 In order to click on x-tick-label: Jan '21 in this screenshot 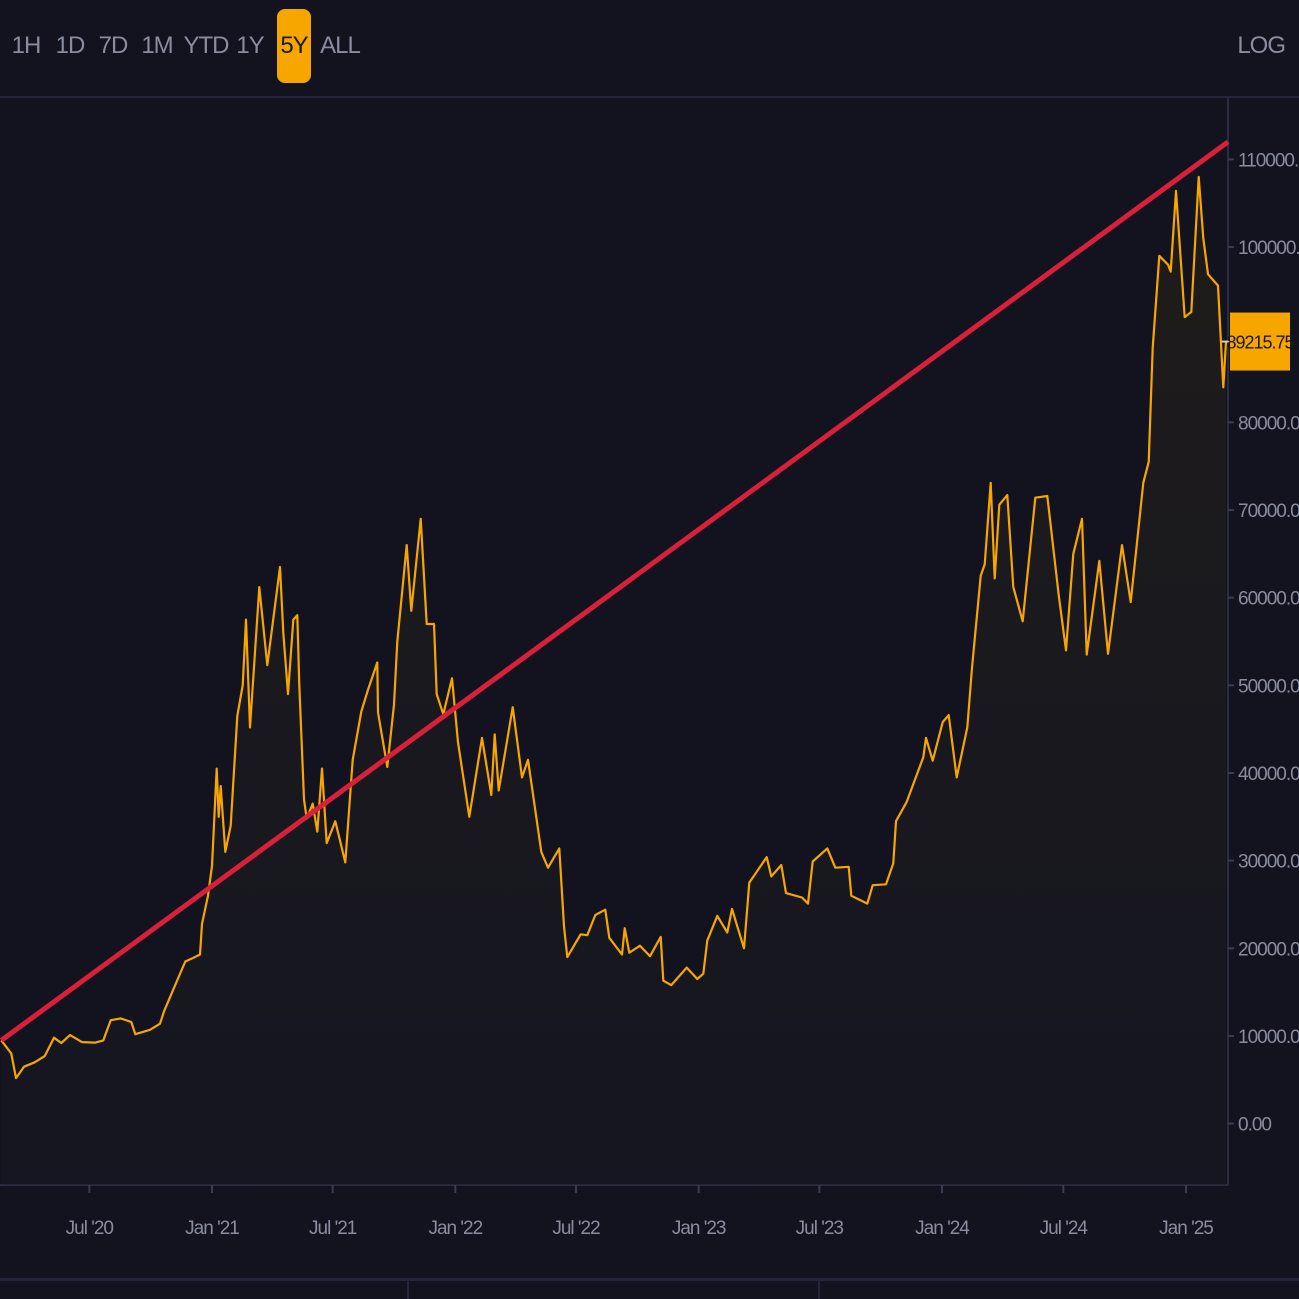, I will do `click(212, 1228)`.